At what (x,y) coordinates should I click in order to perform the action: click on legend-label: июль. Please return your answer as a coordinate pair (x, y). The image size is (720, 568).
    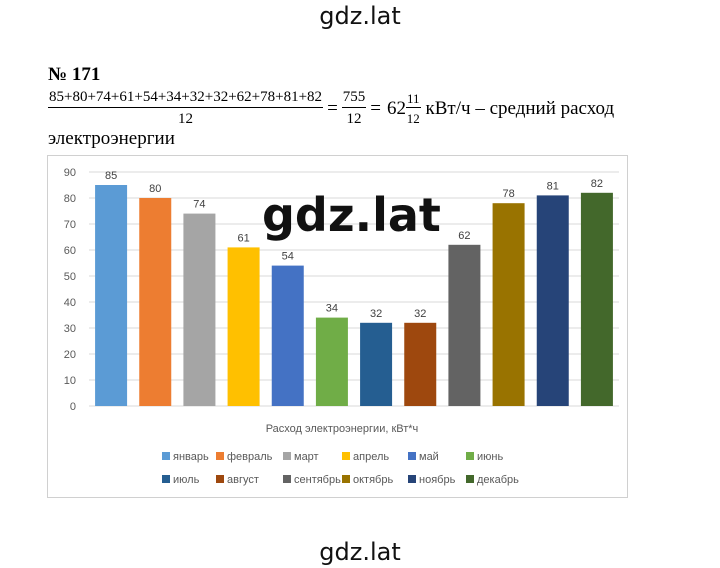
    Looking at the image, I should click on (186, 480).